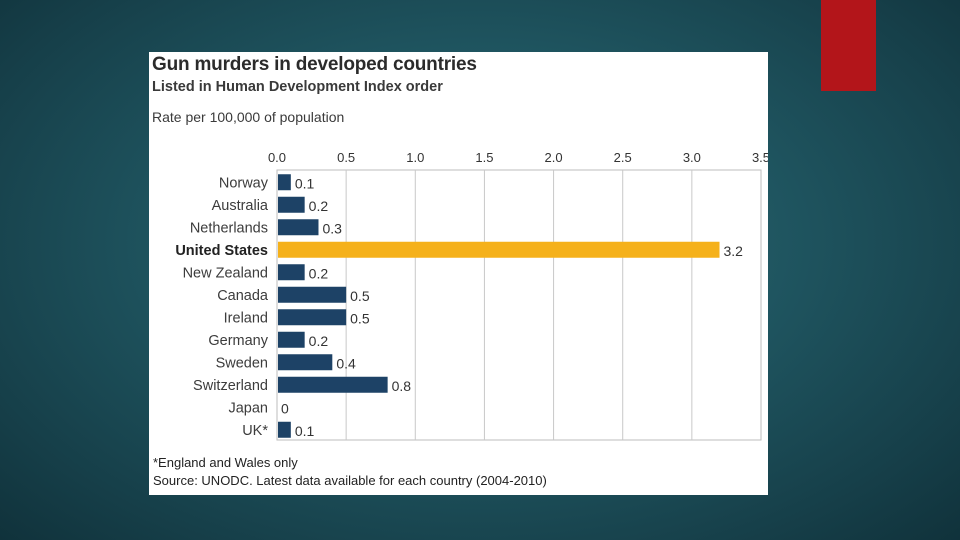 This screenshot has height=540, width=960. Describe the element at coordinates (225, 462) in the screenshot. I see `footnote: *England and Wales only` at that location.